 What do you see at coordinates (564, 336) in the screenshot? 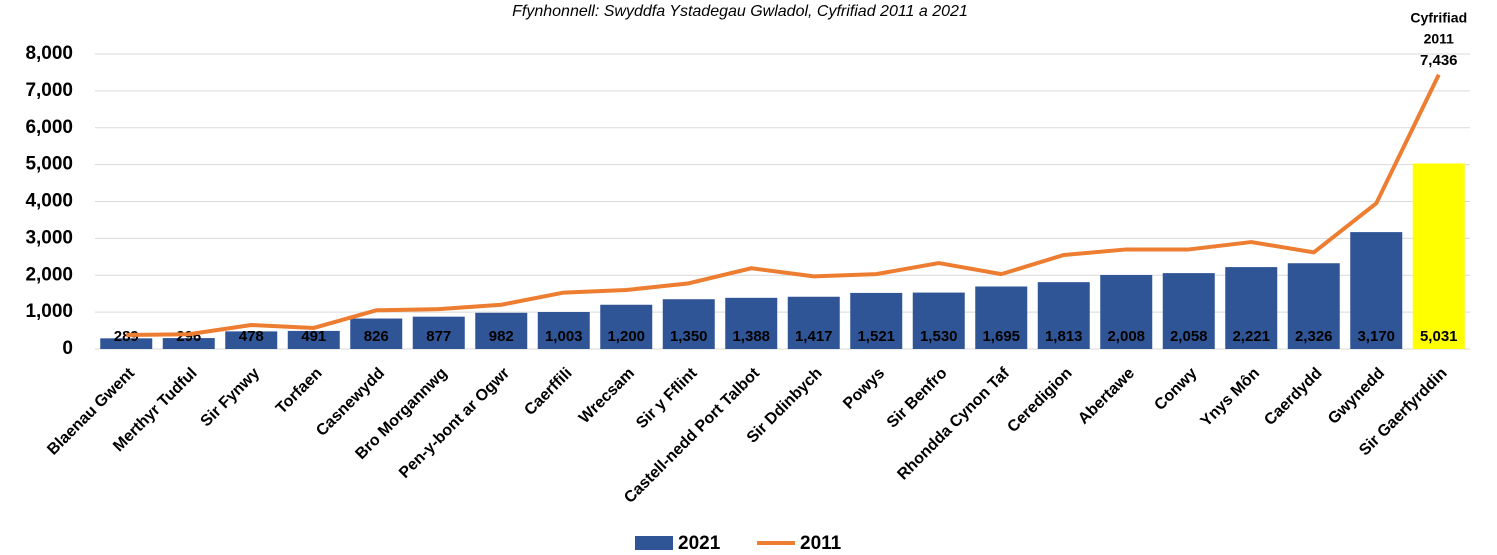
I see `bar-value-label: 1,003` at bounding box center [564, 336].